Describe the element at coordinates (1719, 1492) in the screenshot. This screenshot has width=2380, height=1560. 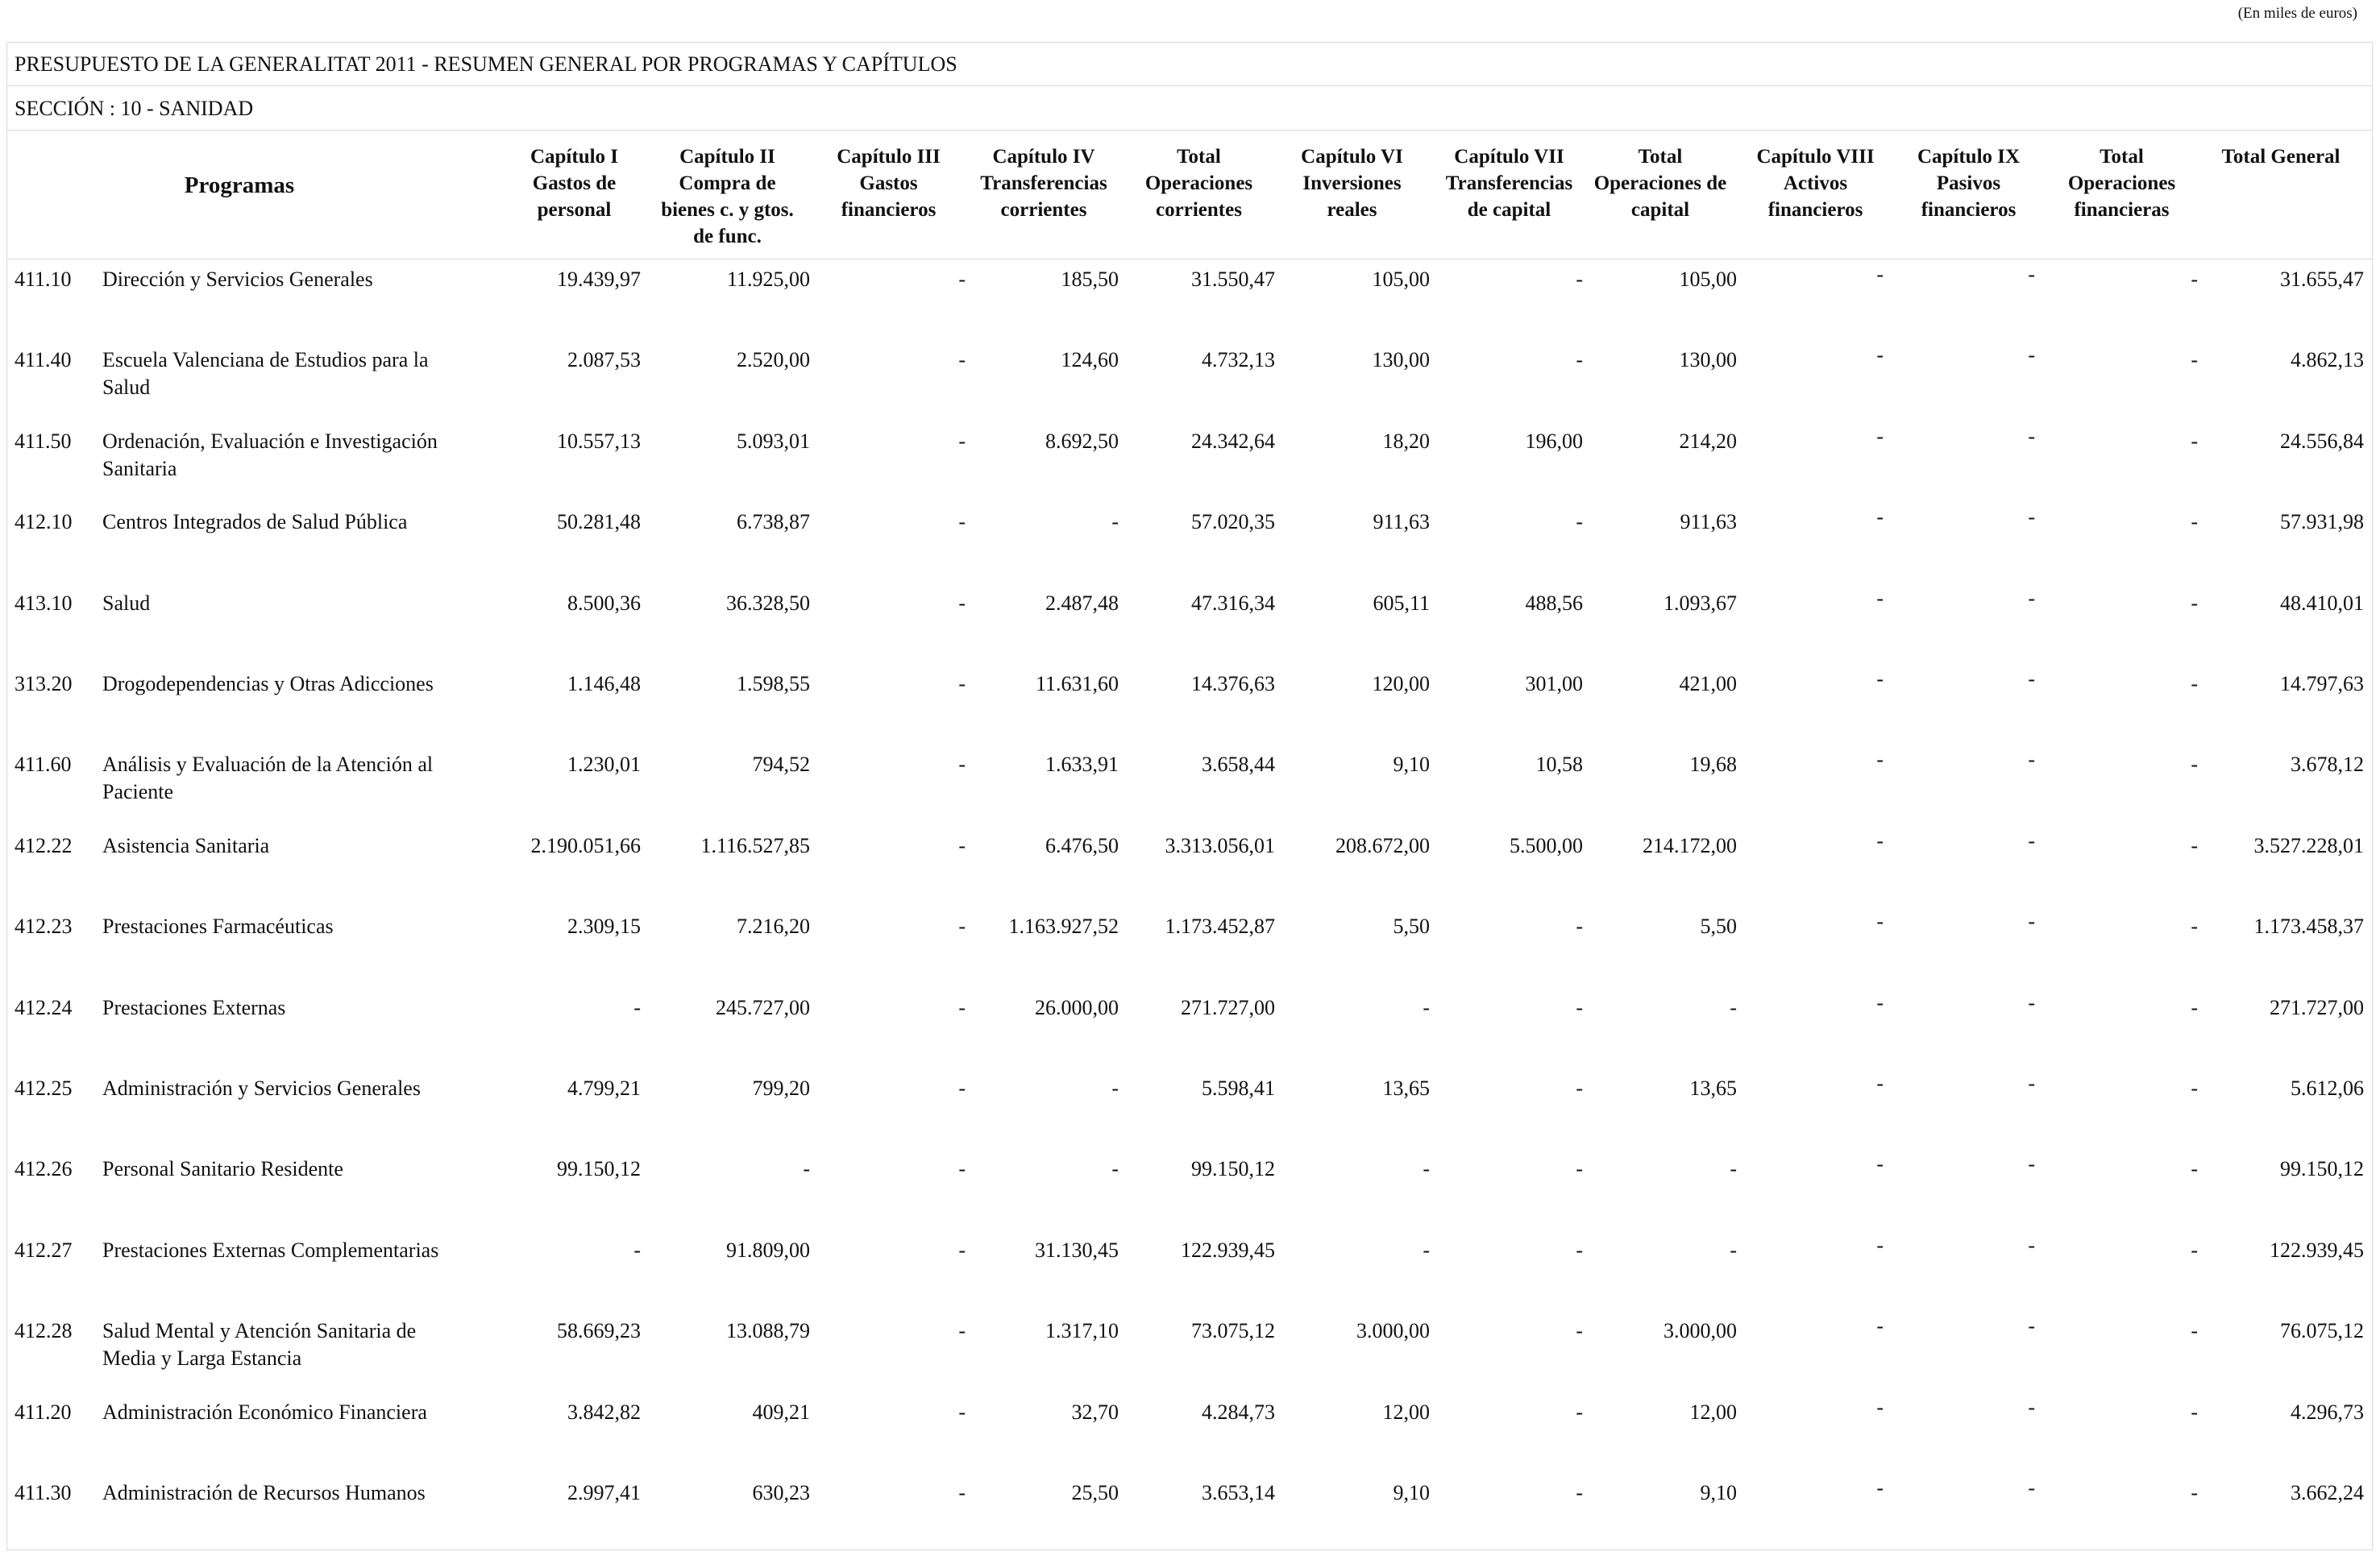
I see `cell-tocap: 9,10` at that location.